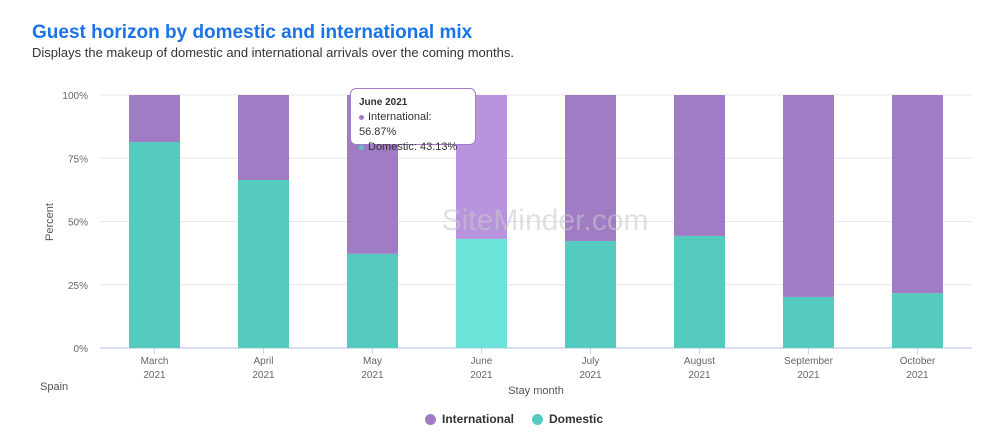 This screenshot has width=1000, height=445. I want to click on x-tick-label: September, so click(809, 361).